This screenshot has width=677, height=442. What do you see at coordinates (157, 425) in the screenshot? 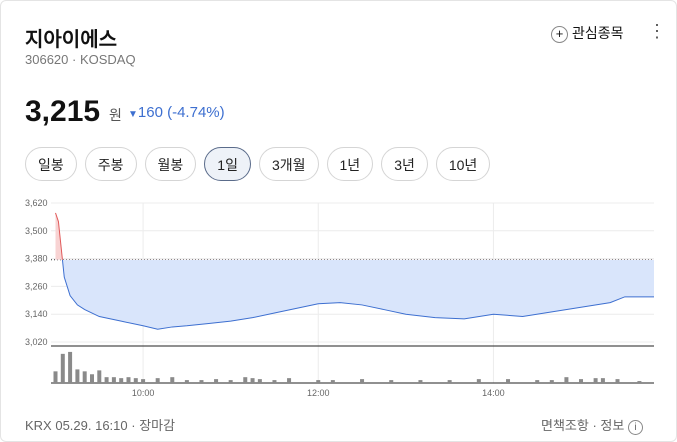
I see `status: 장마감` at bounding box center [157, 425].